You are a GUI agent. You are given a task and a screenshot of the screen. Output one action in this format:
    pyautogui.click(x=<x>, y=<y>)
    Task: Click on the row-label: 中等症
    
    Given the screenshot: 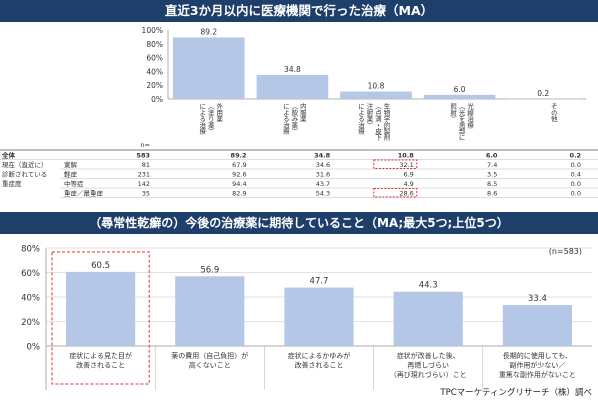 What is the action you would take?
    pyautogui.click(x=74, y=183)
    